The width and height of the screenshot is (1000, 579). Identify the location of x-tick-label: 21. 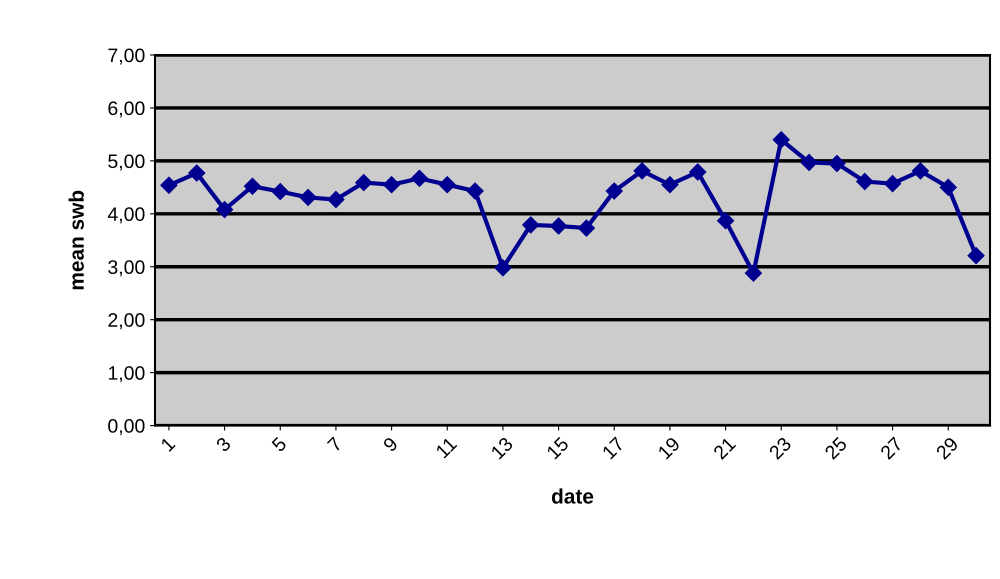
(724, 448).